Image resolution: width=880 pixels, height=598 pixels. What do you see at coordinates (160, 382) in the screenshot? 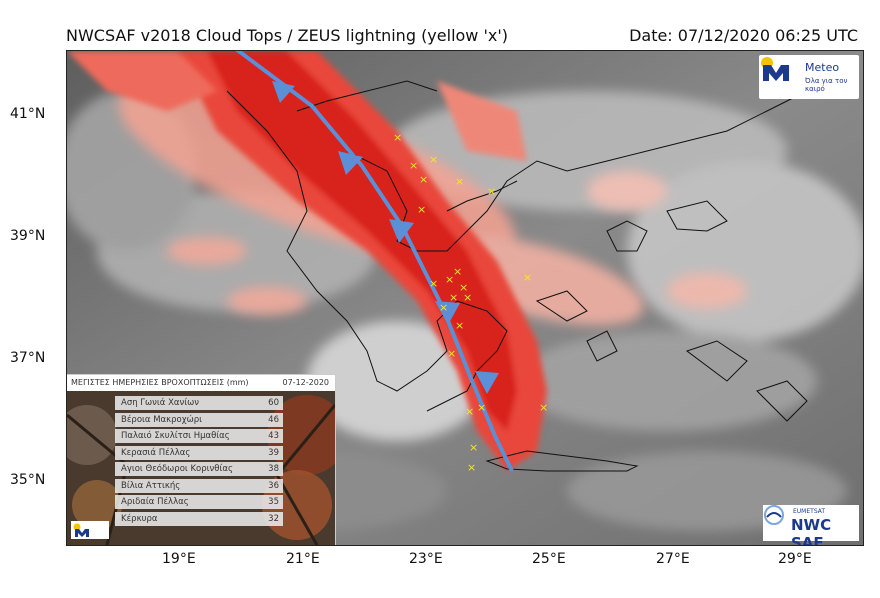
I see `rainfall-header-title: ΜΕΓΙΣΤΕΣ ΗΜΕΡΗΣΙΕΣ ΒΡΟΧΟΠΤΩΣΕΙΣ (mm)` at bounding box center [160, 382].